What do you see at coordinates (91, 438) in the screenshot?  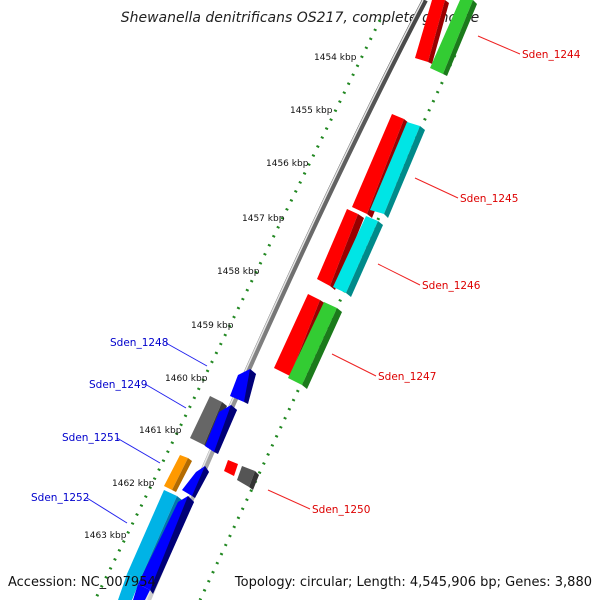 I see `gene-label-sden-1251: Sden_1251` at bounding box center [91, 438].